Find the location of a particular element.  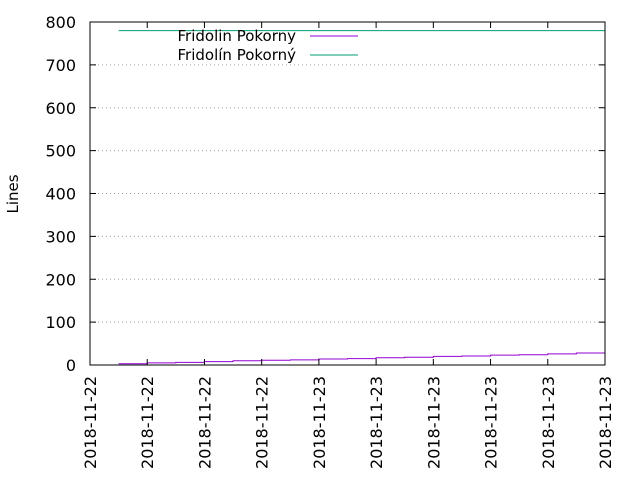

y-tick-label: 0 is located at coordinates (71, 365).